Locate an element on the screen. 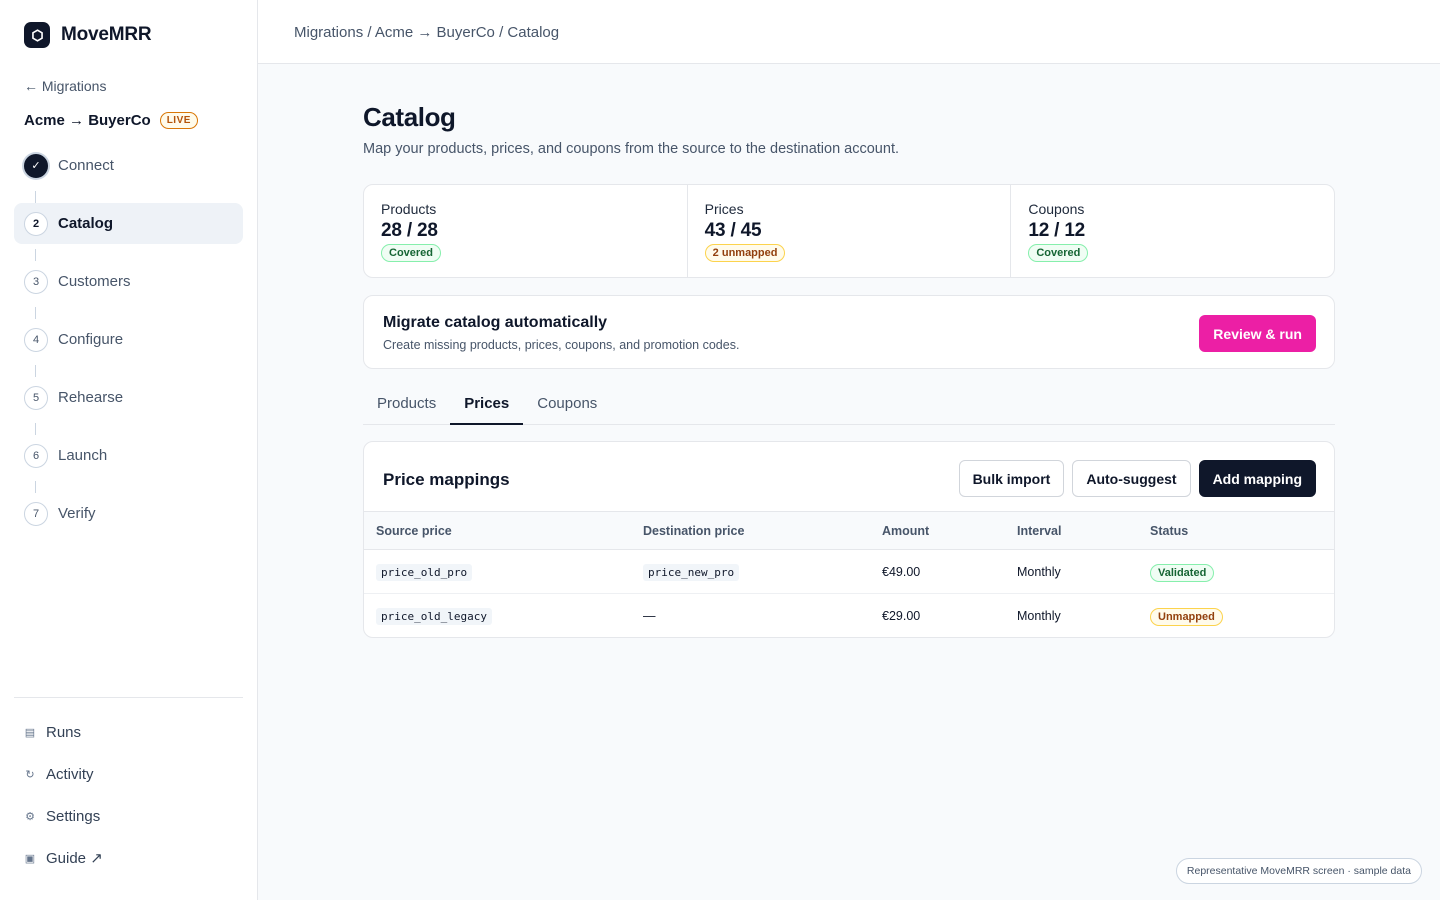  auto-suggest-button: Auto-suggest is located at coordinates (1131, 478).